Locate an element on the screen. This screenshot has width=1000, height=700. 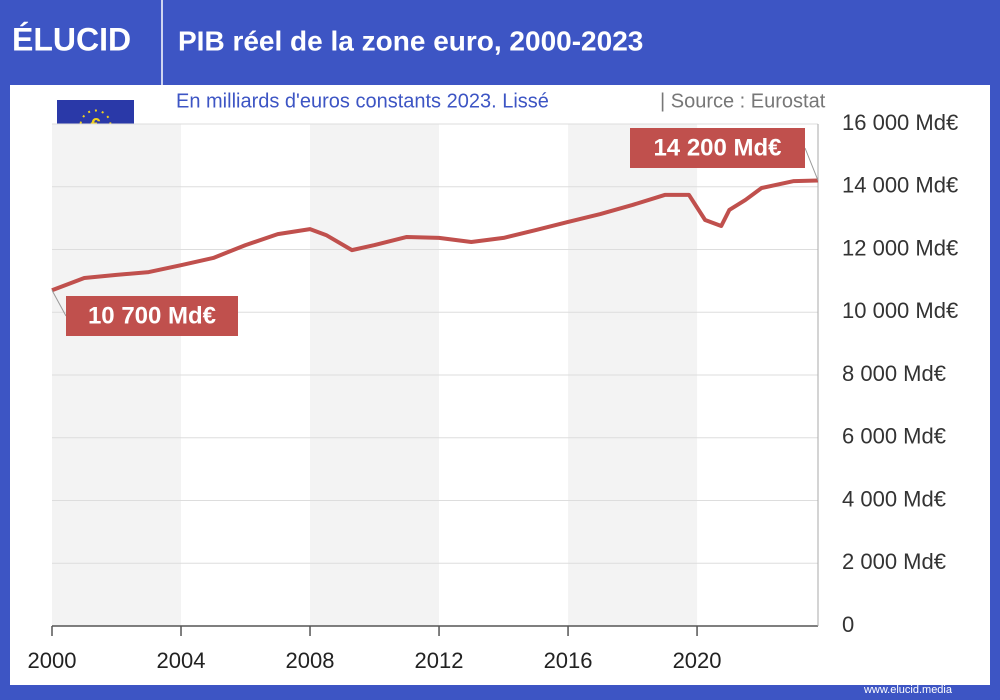
y-tick-label: 6 000 Md€ is located at coordinates (894, 436).